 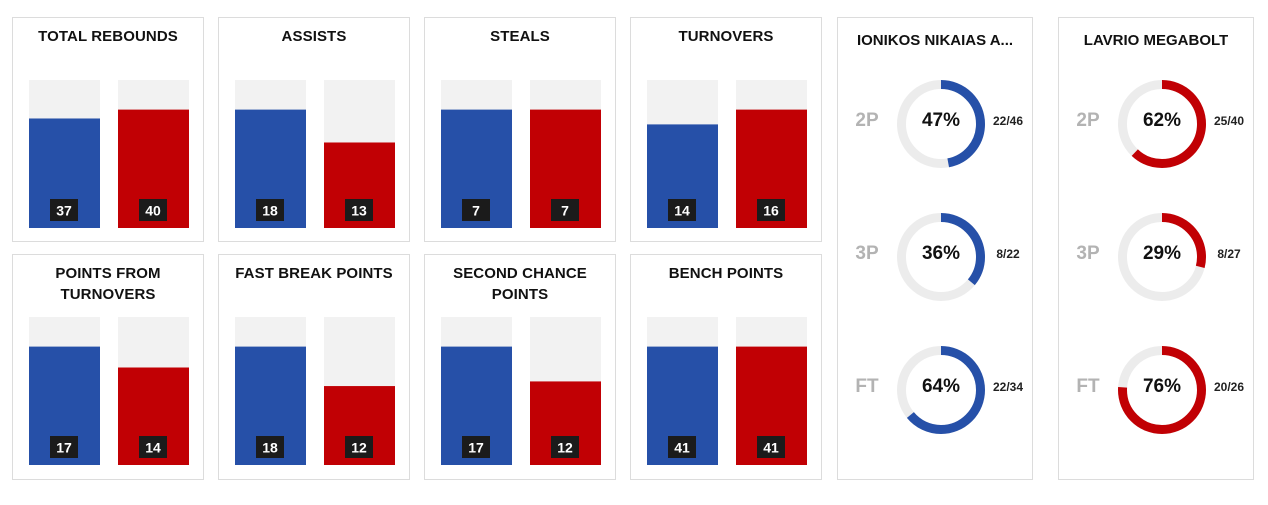 I want to click on shooting-row-2p: 2P 62% 25/40, so click(x=1156, y=124).